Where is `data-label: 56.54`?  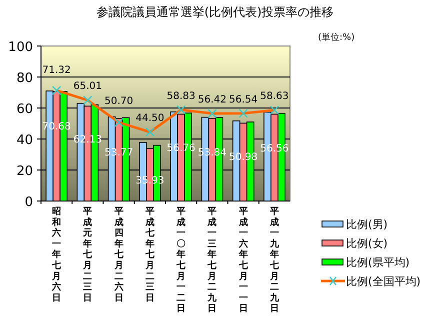 data-label: 56.54 is located at coordinates (243, 100).